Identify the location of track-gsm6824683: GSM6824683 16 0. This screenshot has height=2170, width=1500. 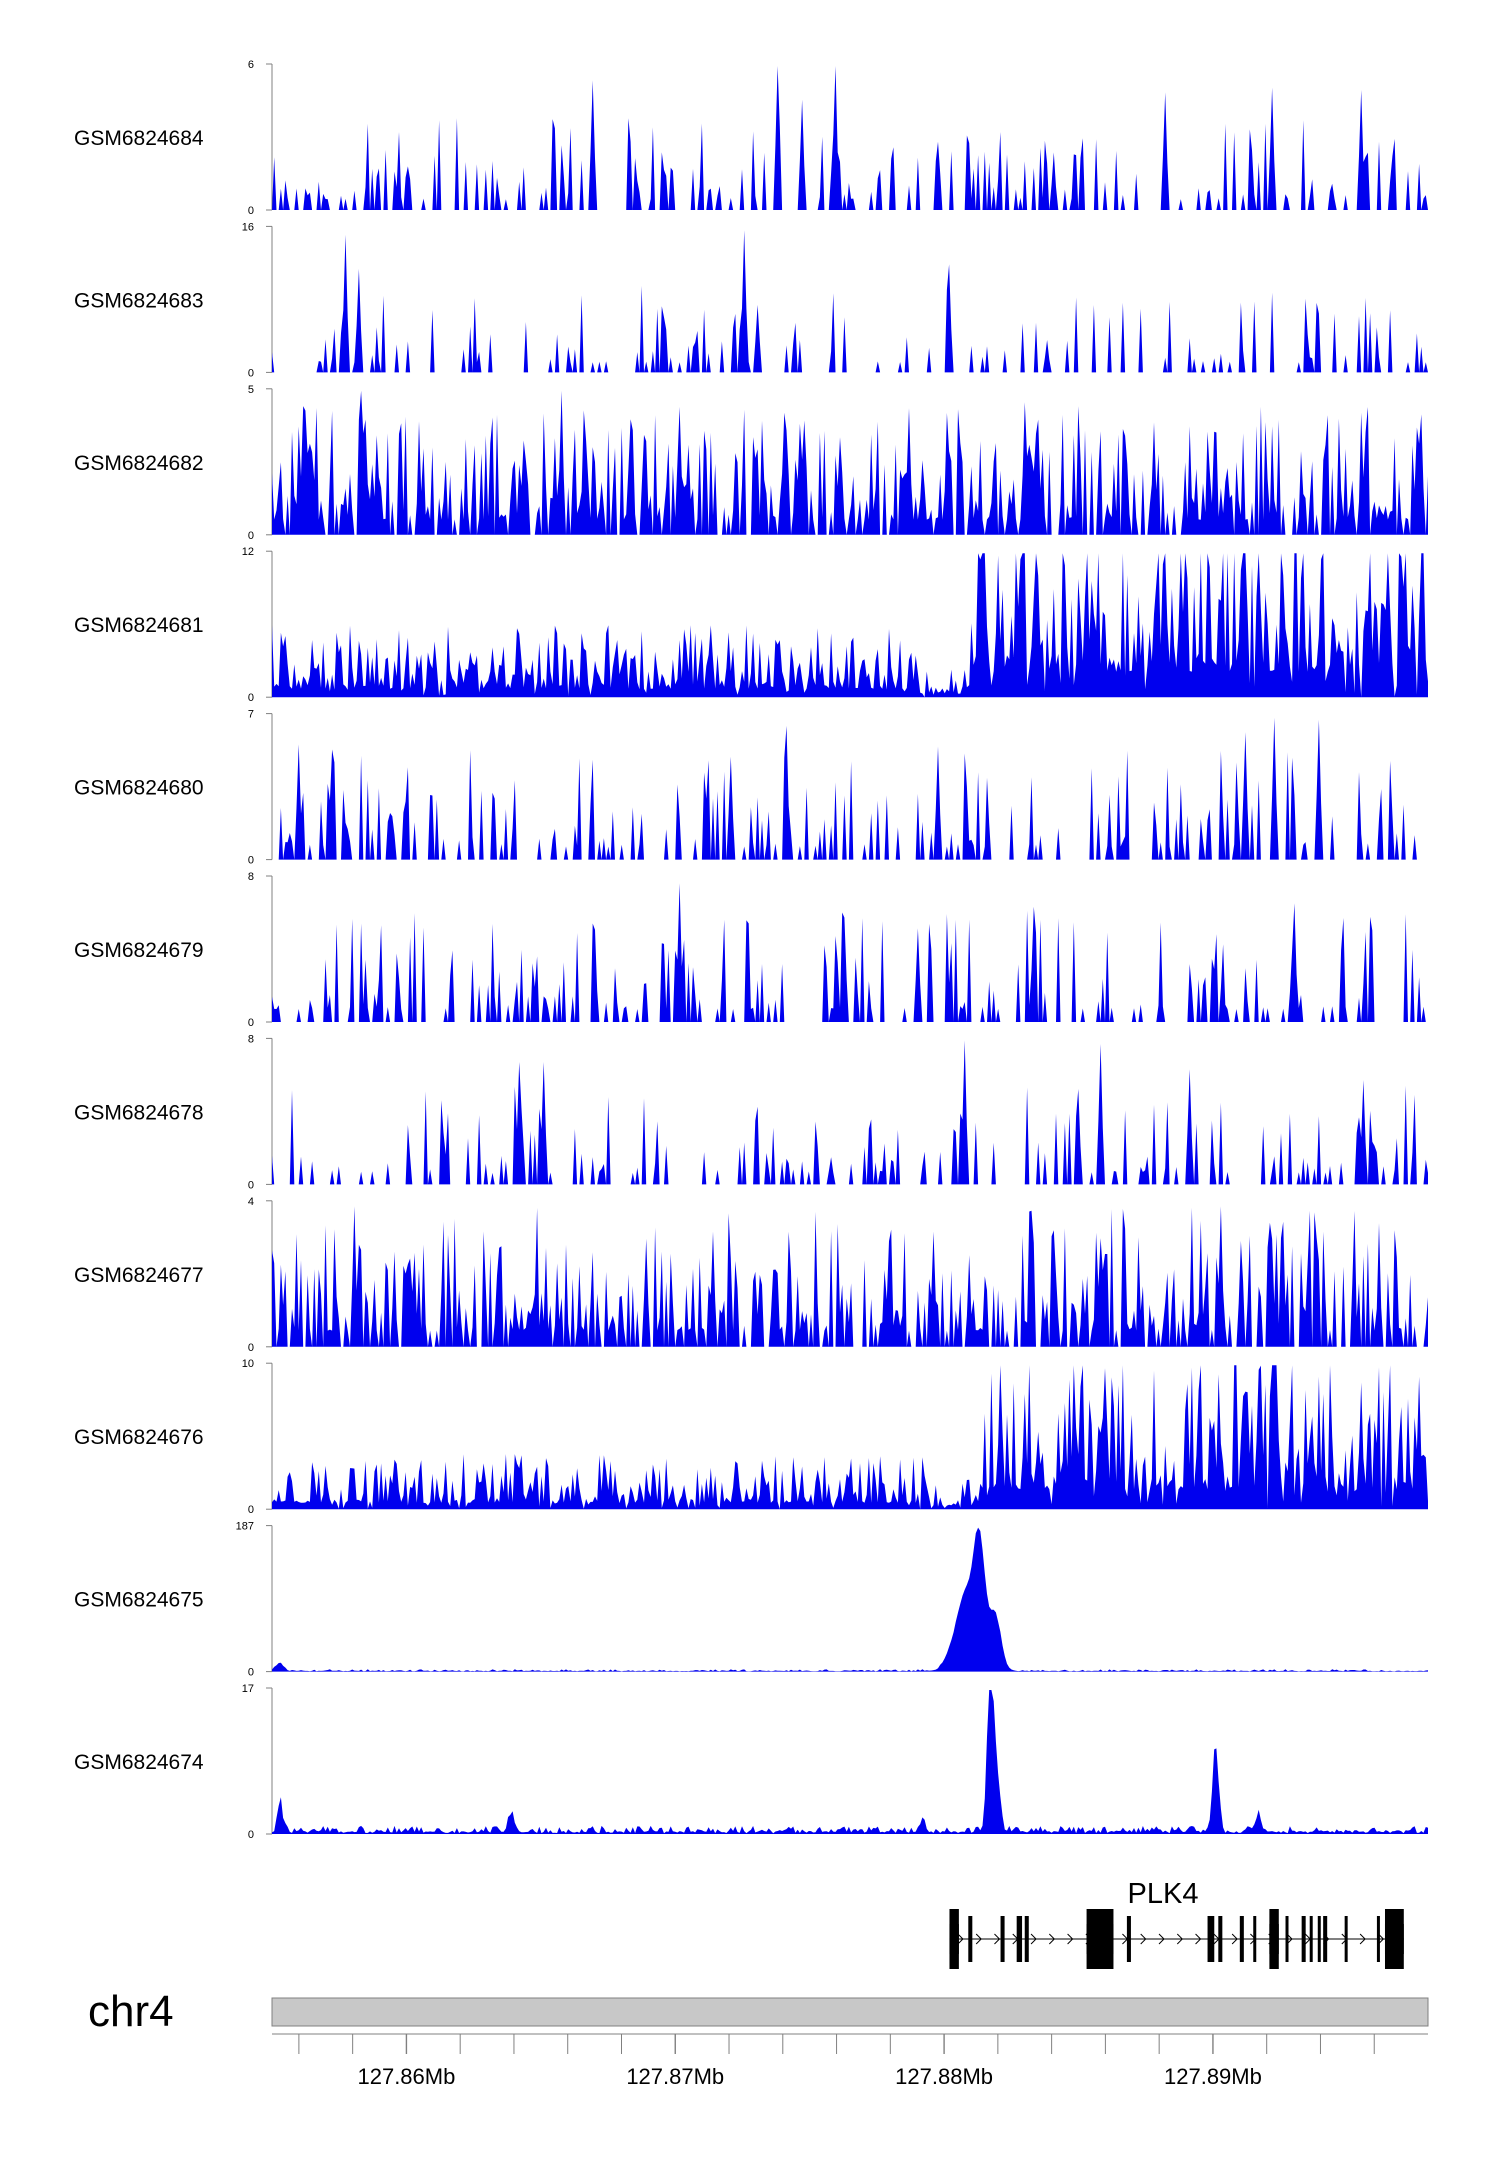
(751, 300).